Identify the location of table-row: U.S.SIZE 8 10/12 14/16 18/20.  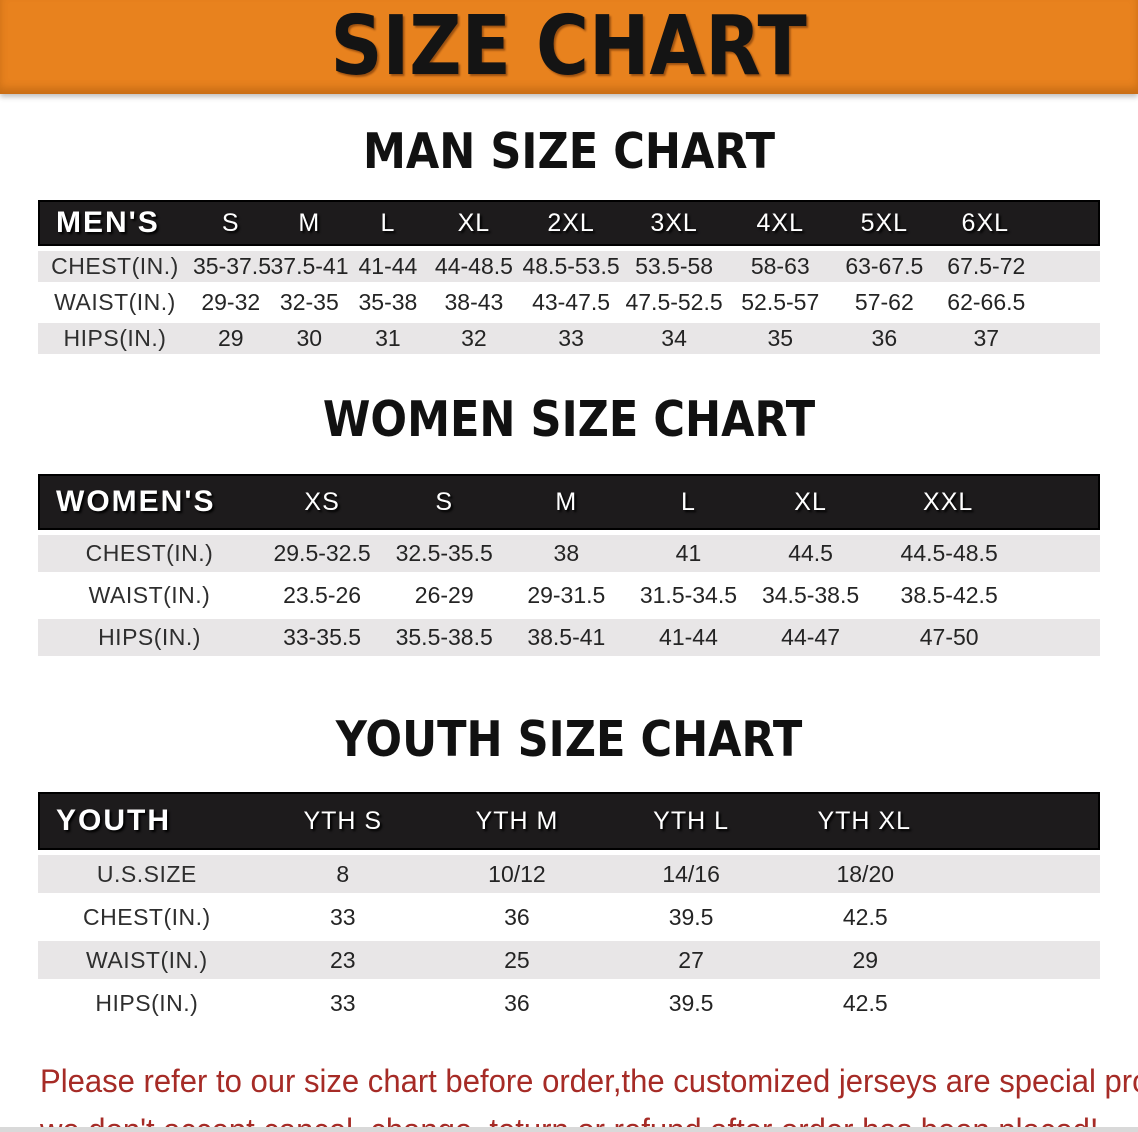
(569, 874).